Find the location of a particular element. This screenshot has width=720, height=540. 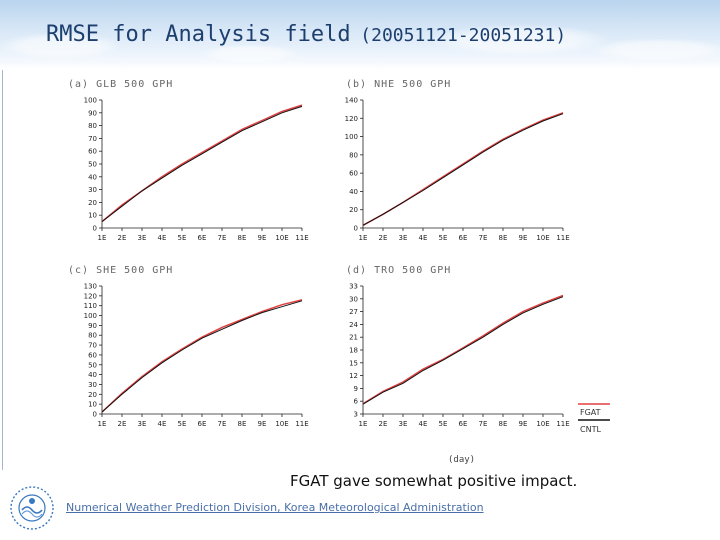

kma-logo is located at coordinates (32, 508).